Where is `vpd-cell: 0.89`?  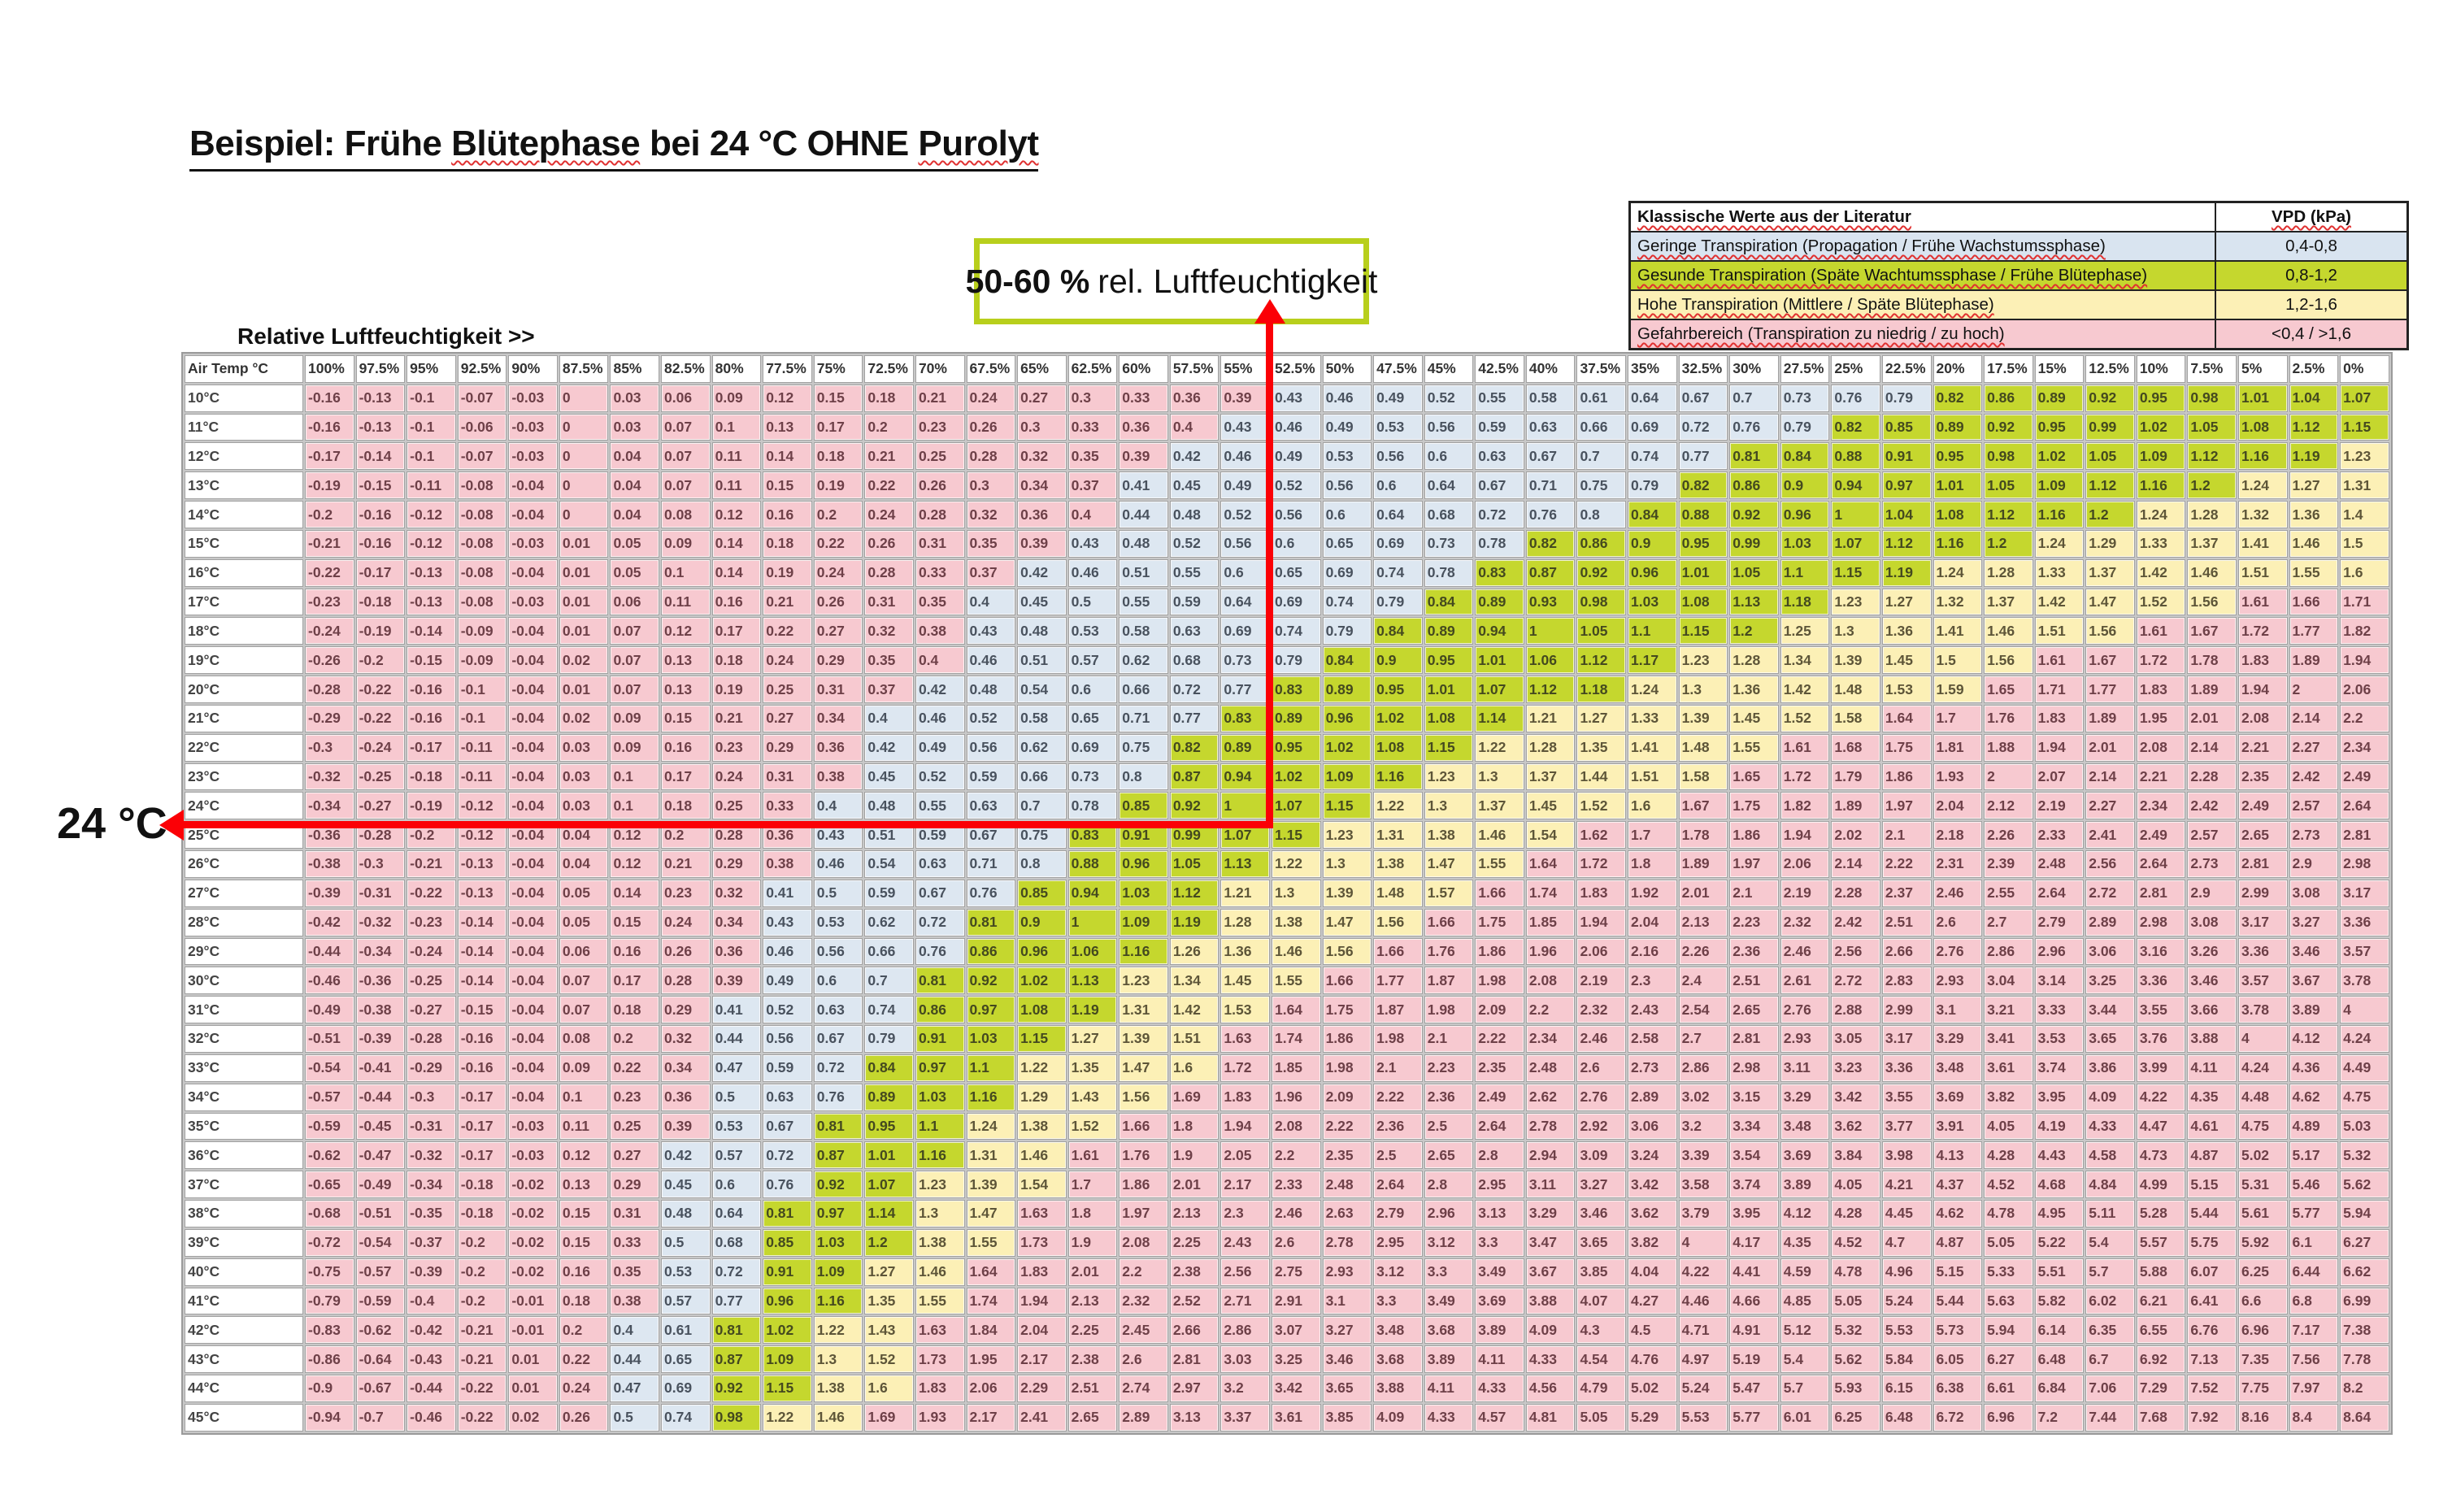 vpd-cell: 0.89 is located at coordinates (889, 1097).